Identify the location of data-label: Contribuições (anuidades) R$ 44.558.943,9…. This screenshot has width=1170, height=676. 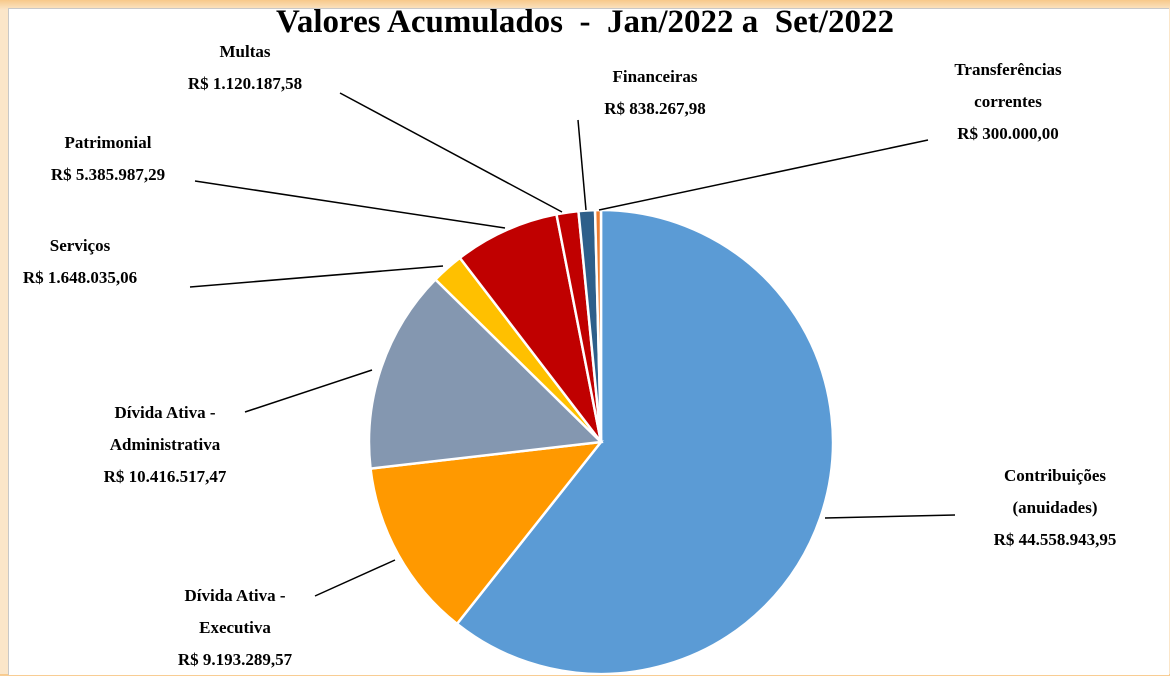
(1055, 508).